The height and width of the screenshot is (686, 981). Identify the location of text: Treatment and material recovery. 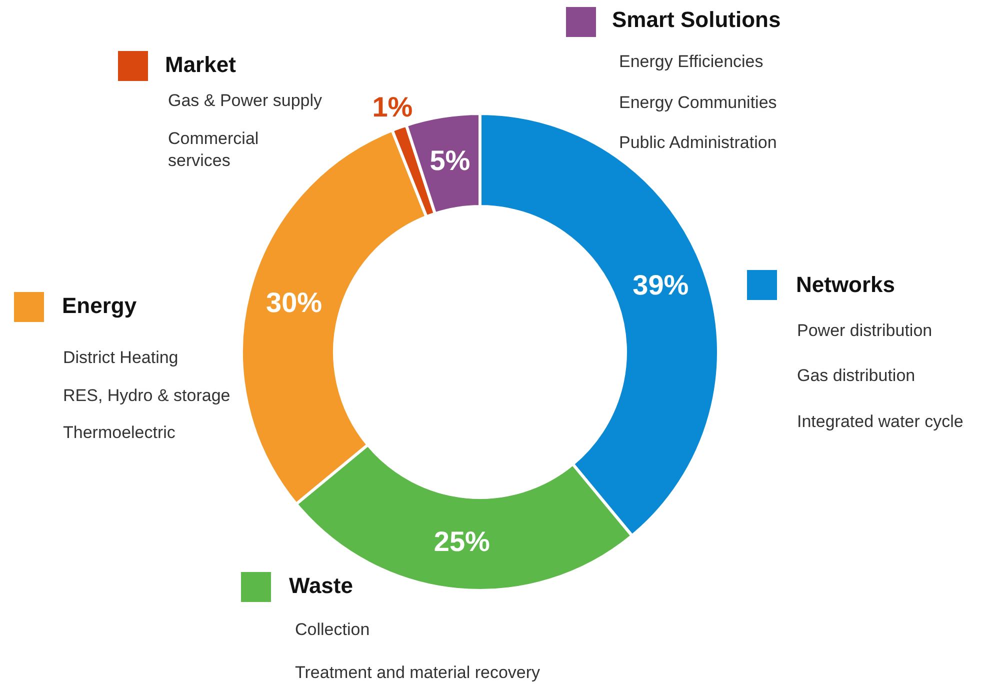
(417, 673).